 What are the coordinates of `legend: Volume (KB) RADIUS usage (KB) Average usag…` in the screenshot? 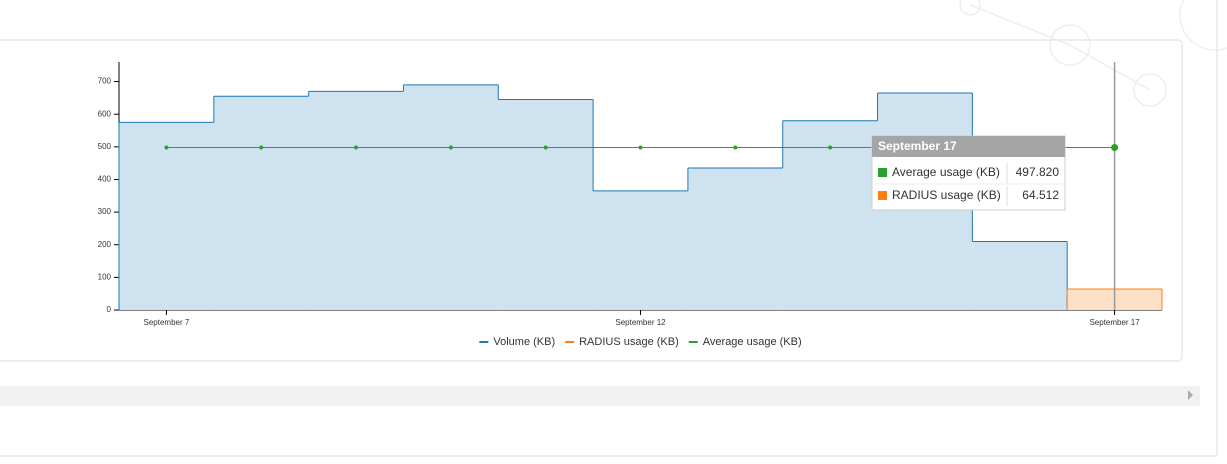 It's located at (640, 342).